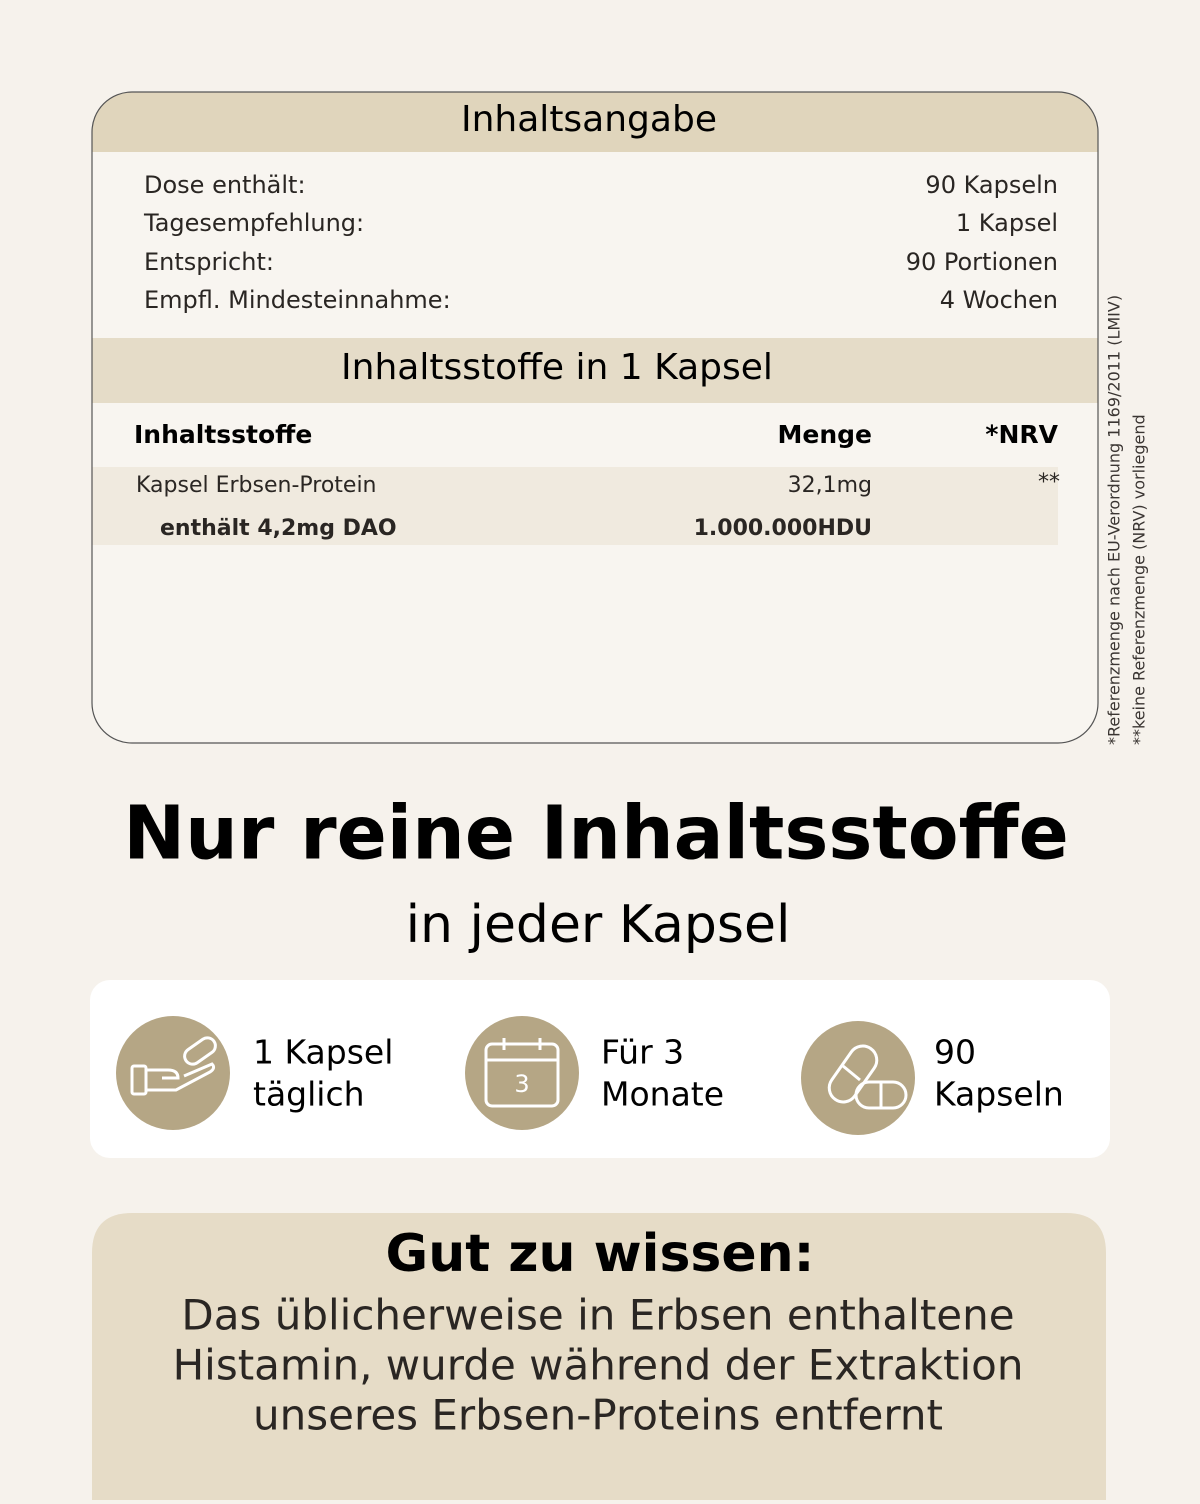 The image size is (1200, 1504). I want to click on feature-text: 1 Kapsel, so click(323, 1052).